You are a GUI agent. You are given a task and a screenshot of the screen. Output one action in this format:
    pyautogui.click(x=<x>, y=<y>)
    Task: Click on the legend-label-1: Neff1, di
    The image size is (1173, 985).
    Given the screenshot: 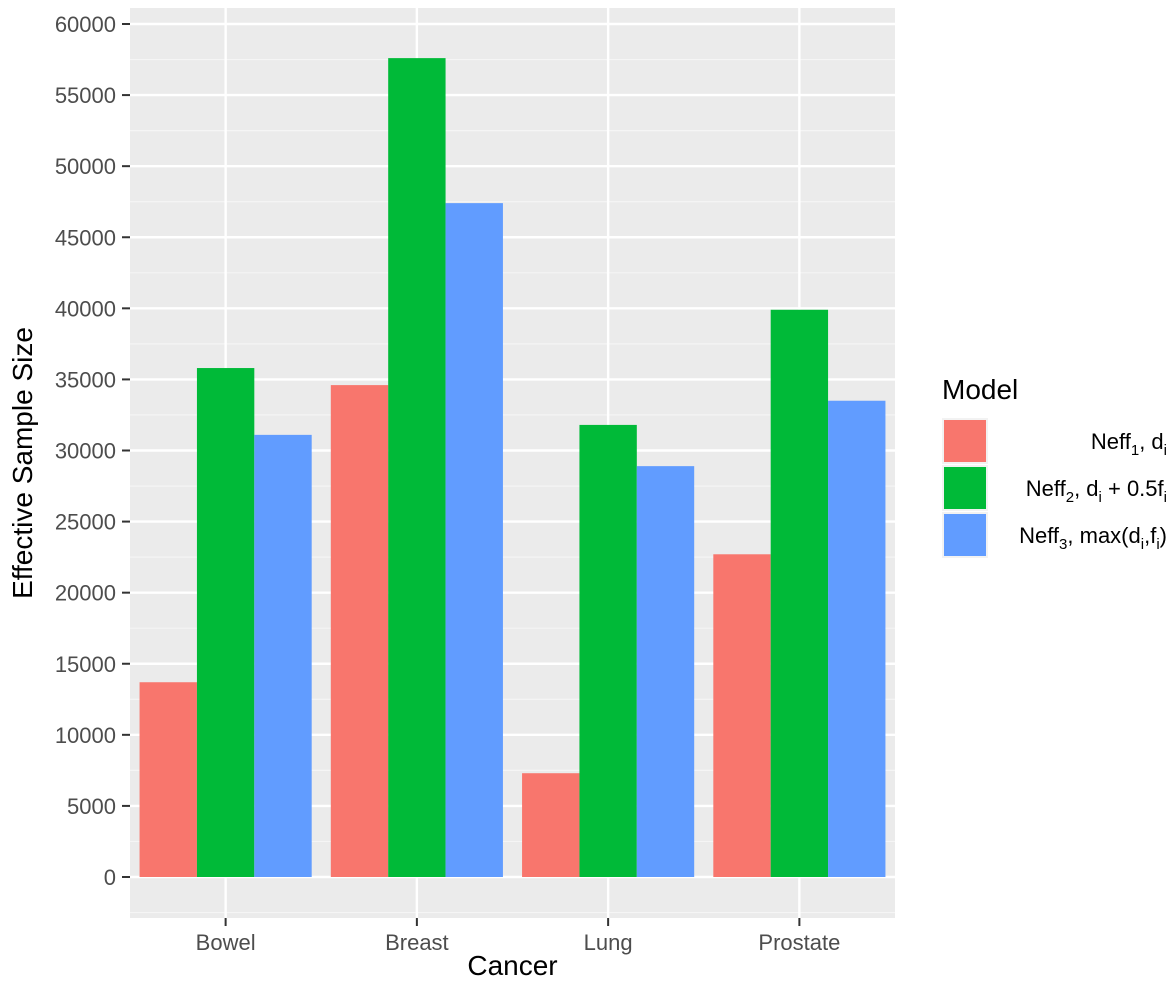 What is the action you would take?
    pyautogui.click(x=1129, y=444)
    